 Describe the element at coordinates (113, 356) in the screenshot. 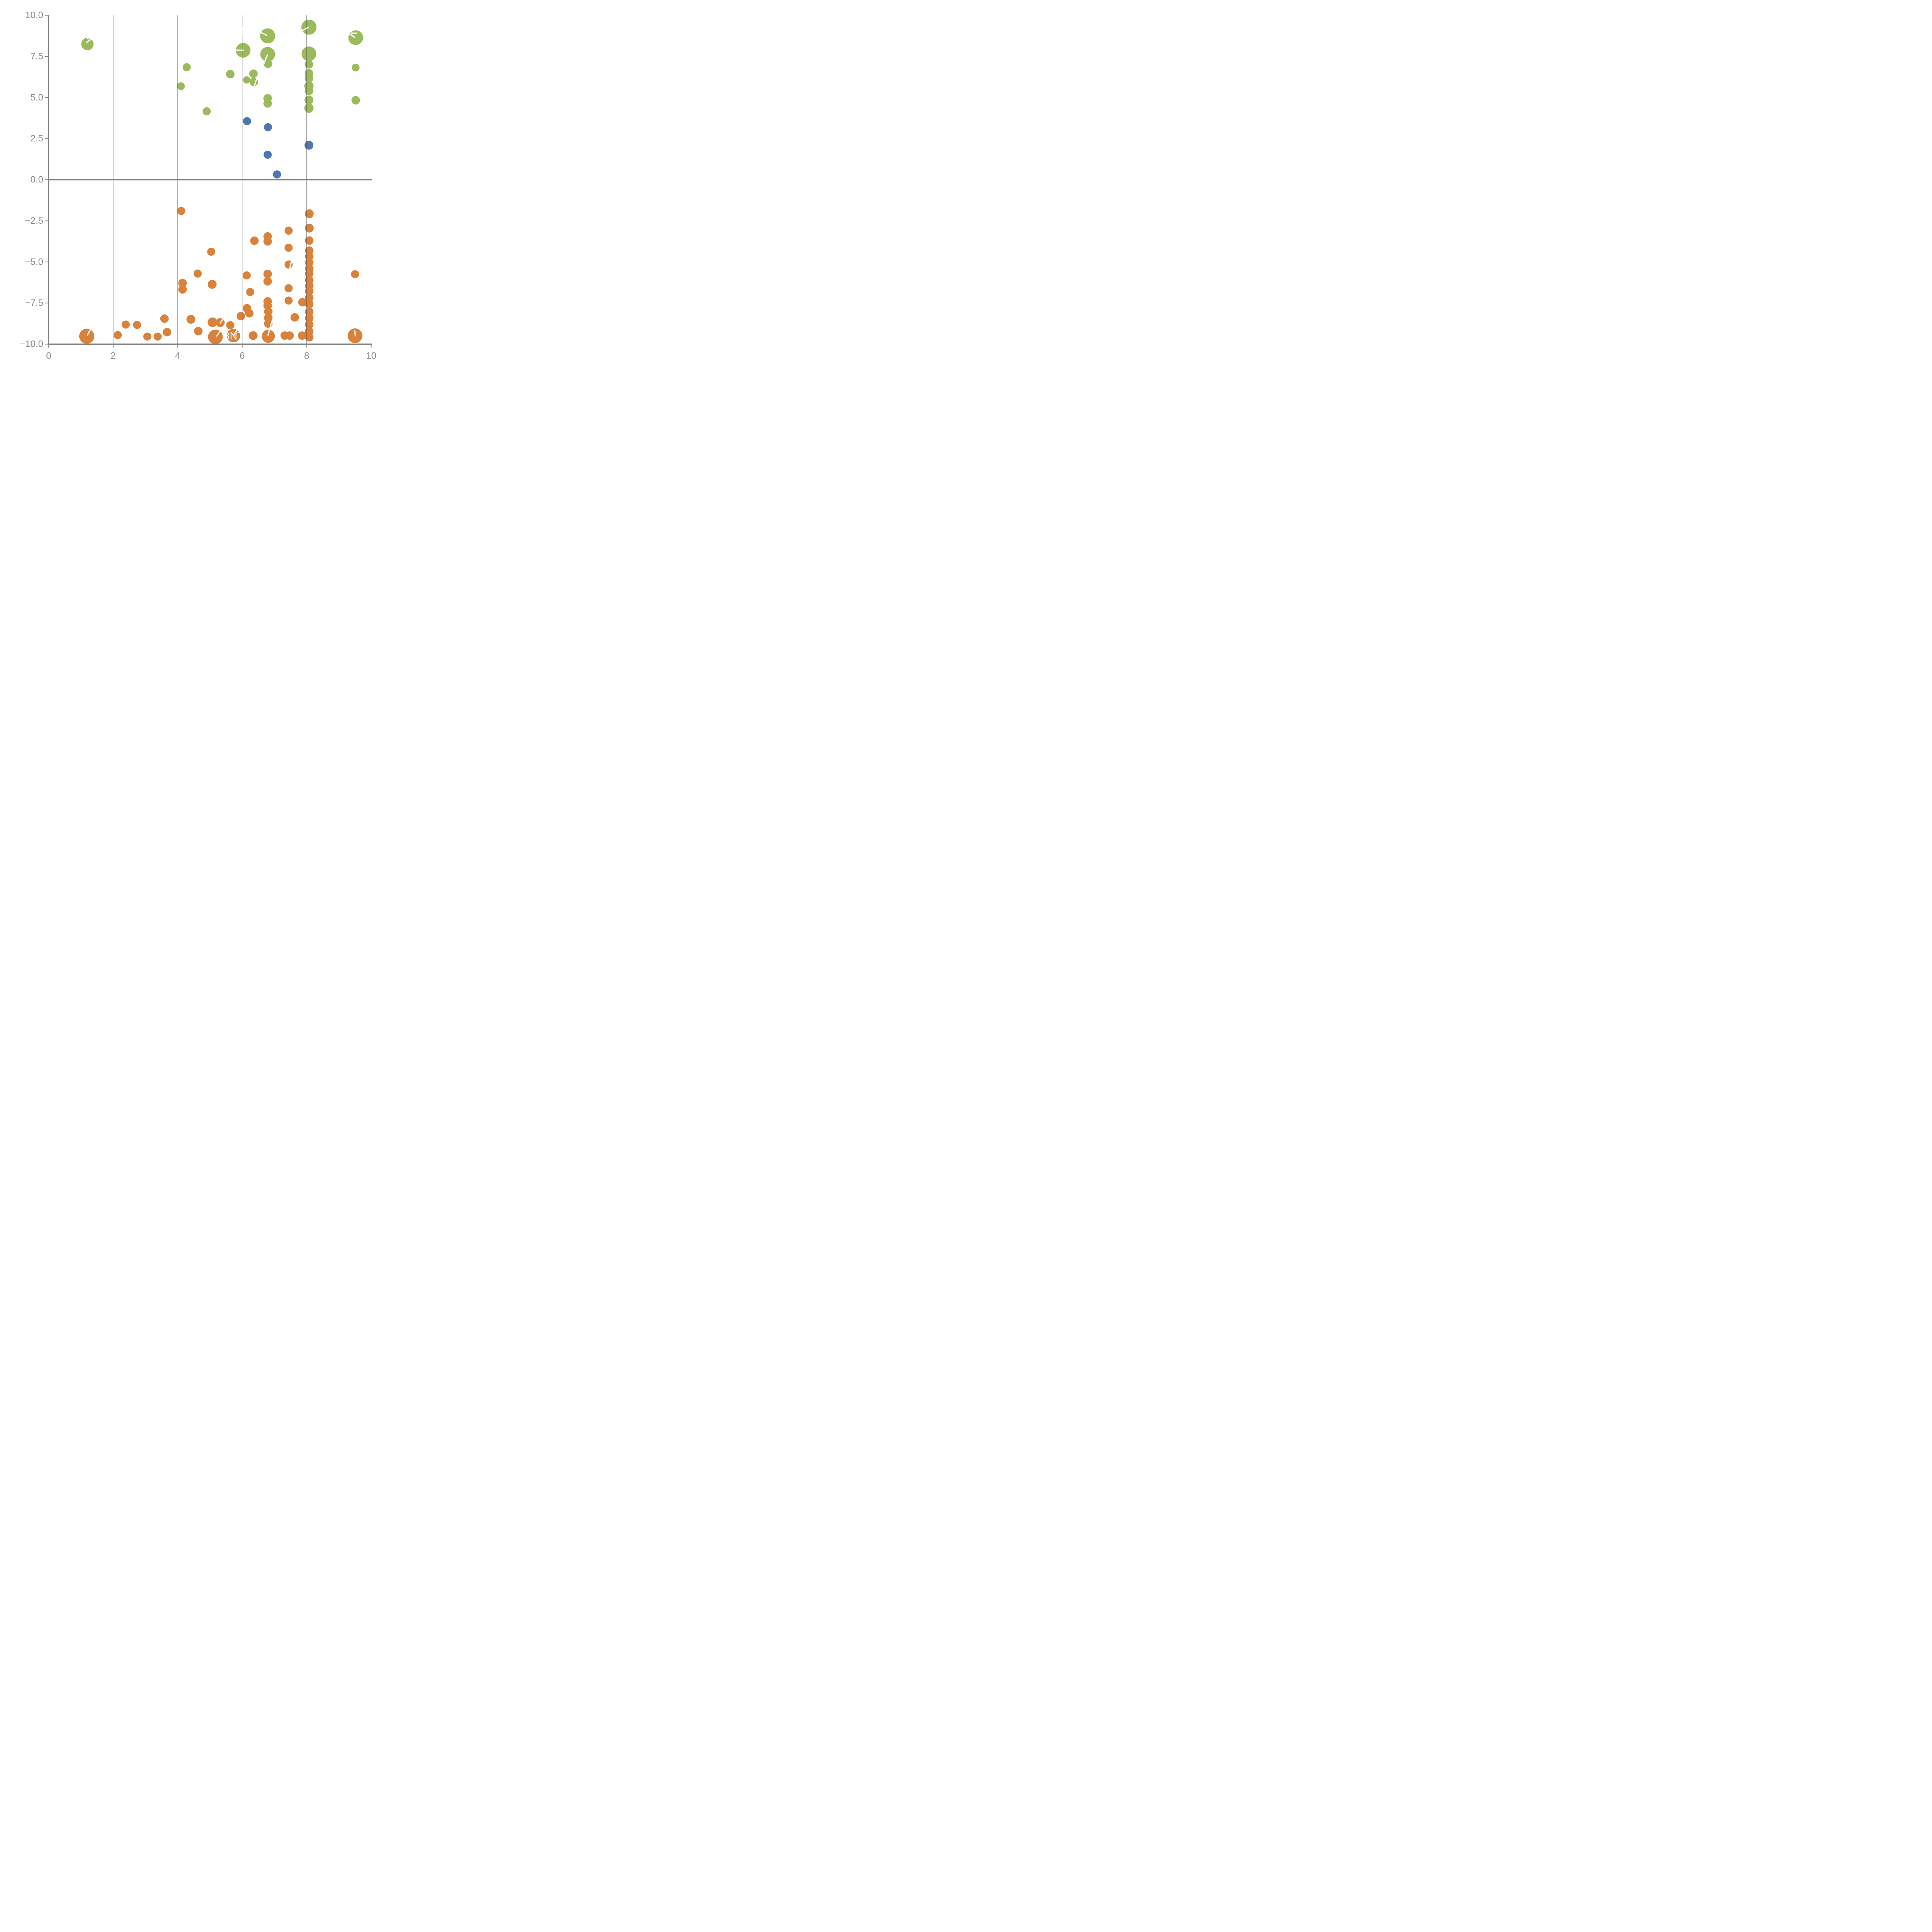

I see `x-tick-label-1: 2` at that location.